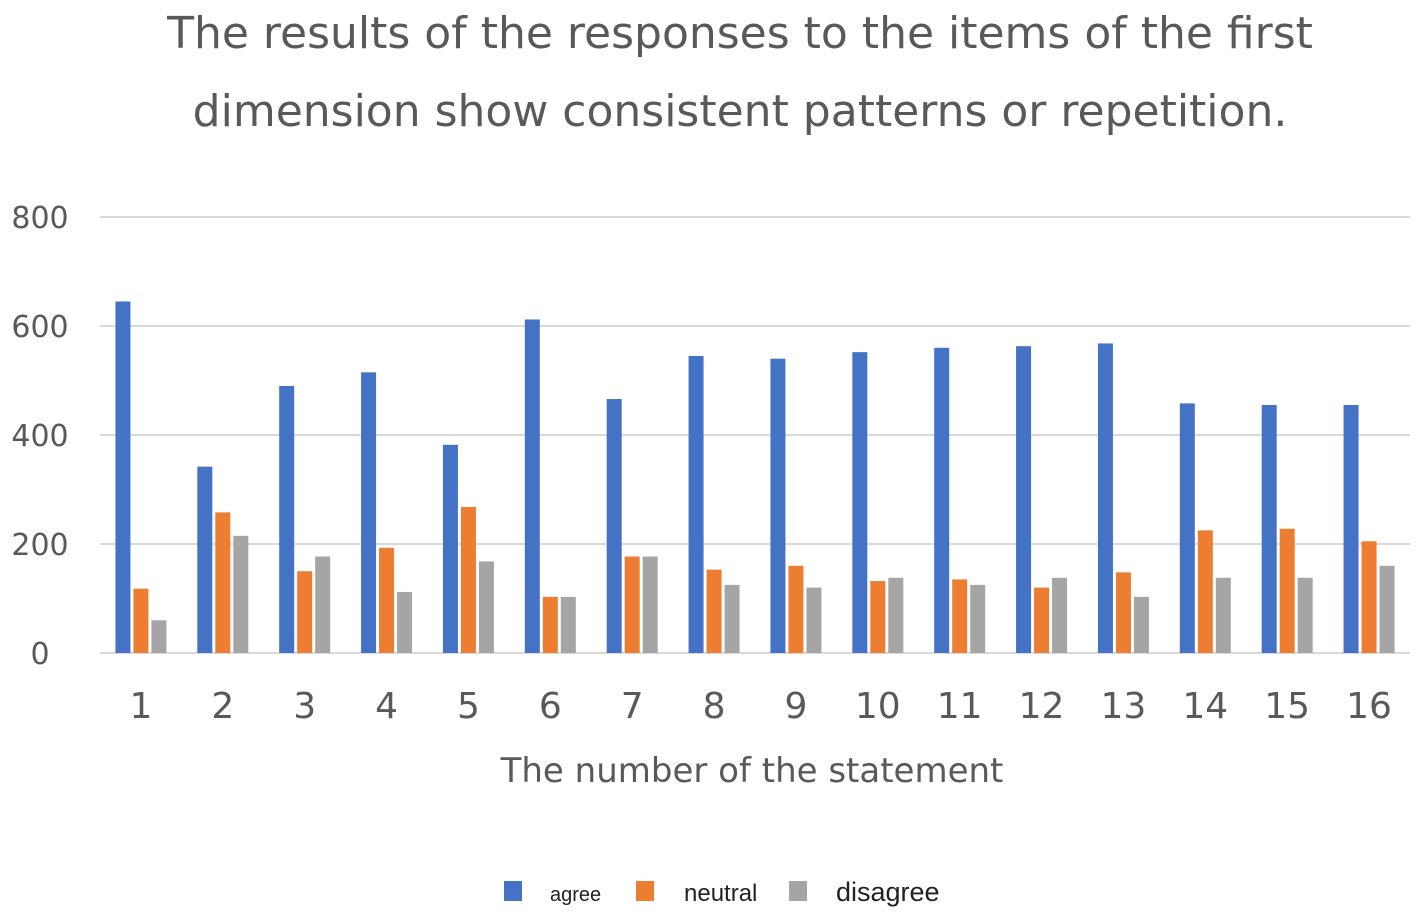 The height and width of the screenshot is (921, 1417). Describe the element at coordinates (222, 706) in the screenshot. I see `x-tick-label: 2` at that location.